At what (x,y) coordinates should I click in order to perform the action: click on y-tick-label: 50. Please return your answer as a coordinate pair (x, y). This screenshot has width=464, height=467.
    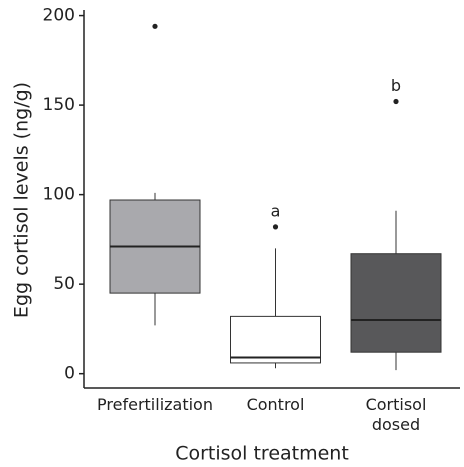
    Looking at the image, I should click on (64, 284).